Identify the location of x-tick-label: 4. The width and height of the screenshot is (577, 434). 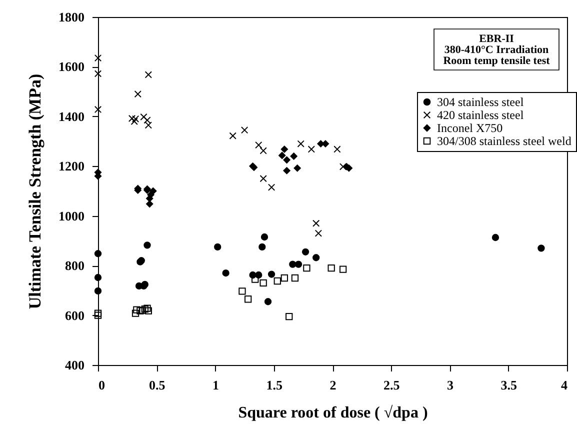
(564, 385).